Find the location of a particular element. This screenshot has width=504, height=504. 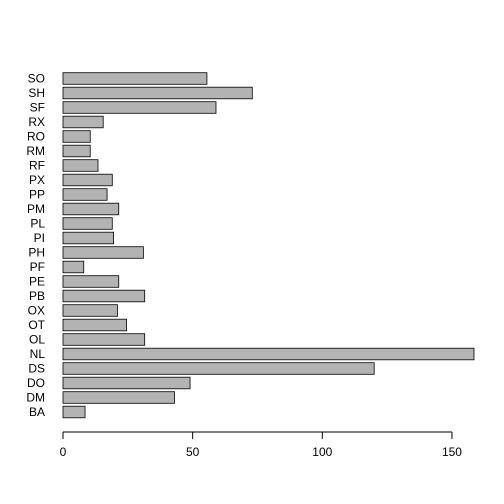

bar-px is located at coordinates (87, 180).